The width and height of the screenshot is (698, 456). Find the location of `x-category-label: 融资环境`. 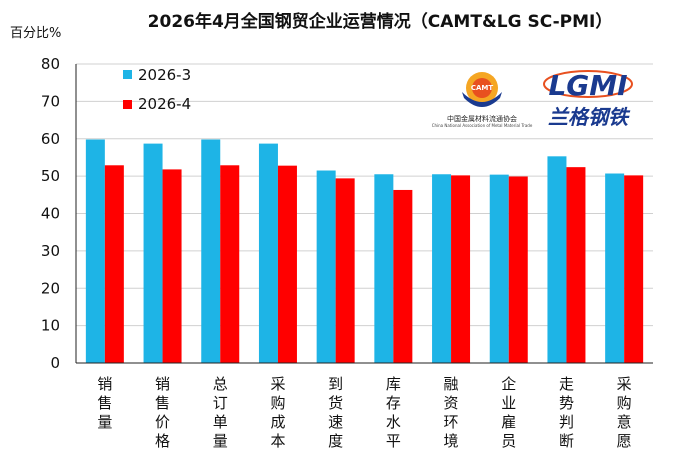

x-category-label: 融资环境 is located at coordinates (451, 412).